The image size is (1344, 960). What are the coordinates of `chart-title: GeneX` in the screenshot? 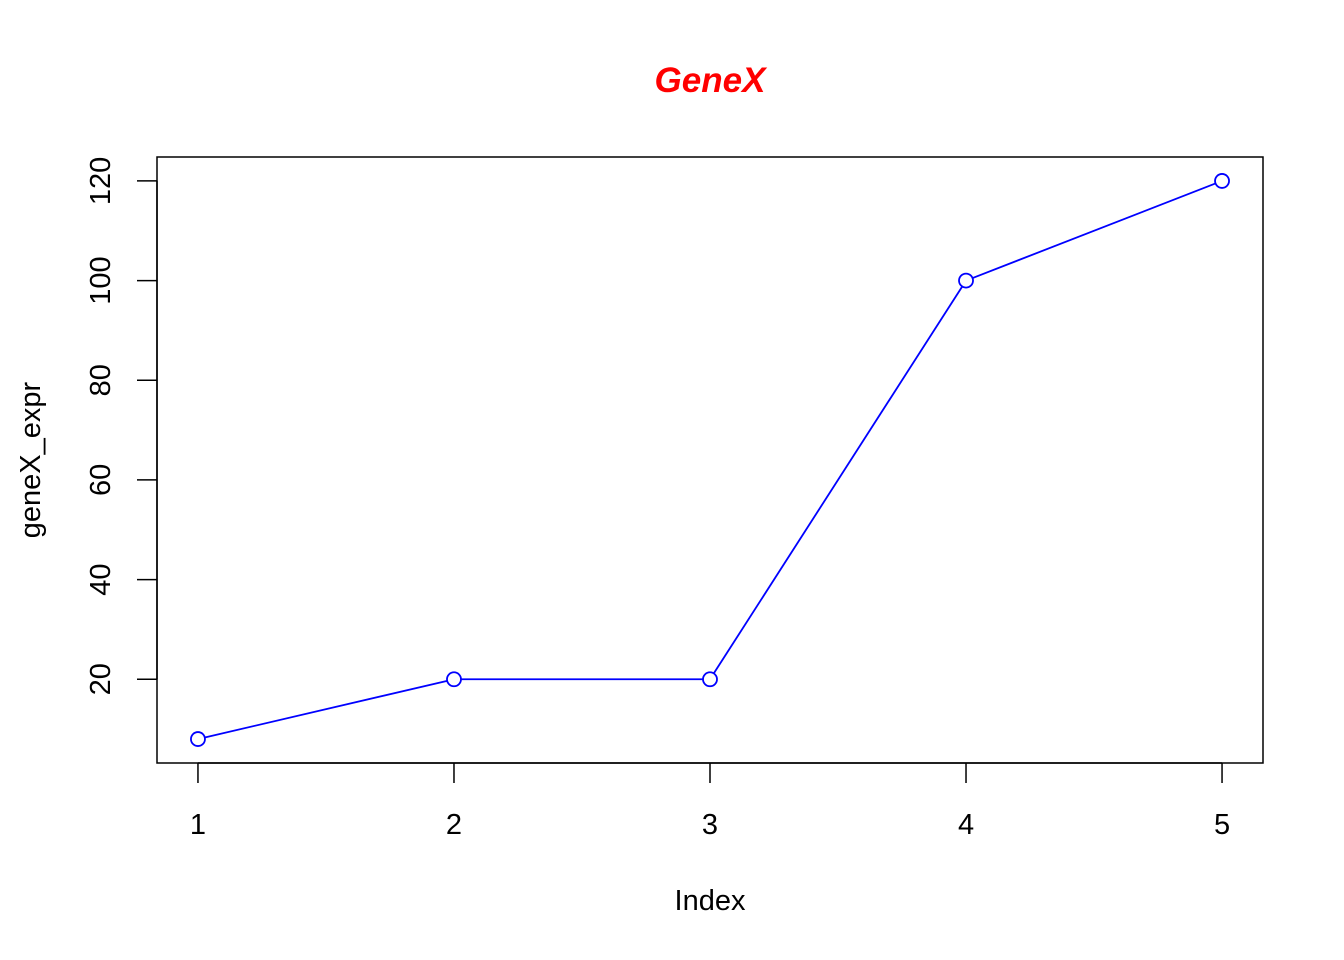 It's located at (712, 80).